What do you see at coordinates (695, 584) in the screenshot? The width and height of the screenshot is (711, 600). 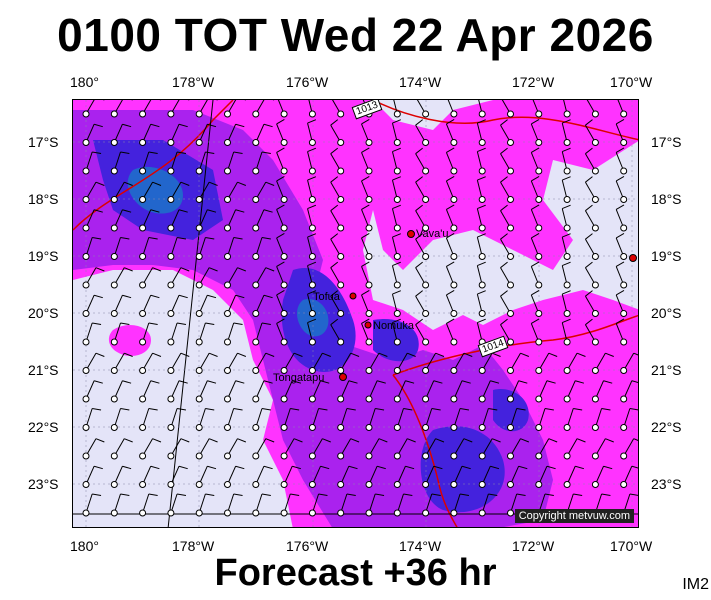 I see `image-tag: IM2` at bounding box center [695, 584].